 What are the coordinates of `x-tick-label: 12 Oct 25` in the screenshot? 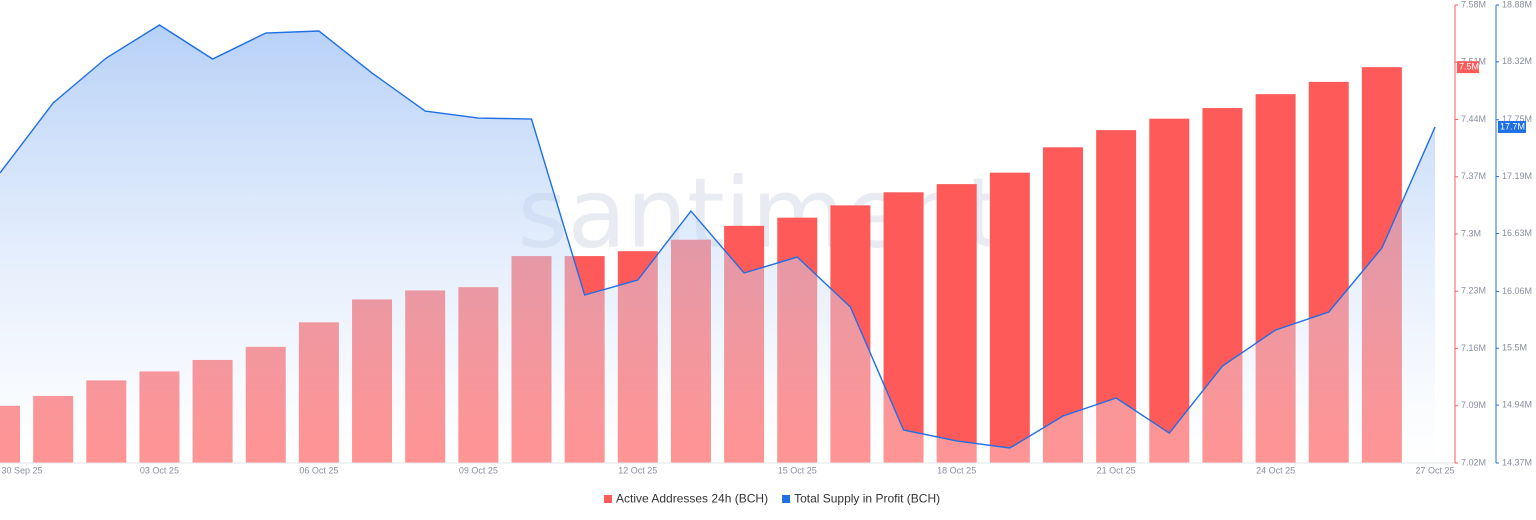 It's located at (637, 470).